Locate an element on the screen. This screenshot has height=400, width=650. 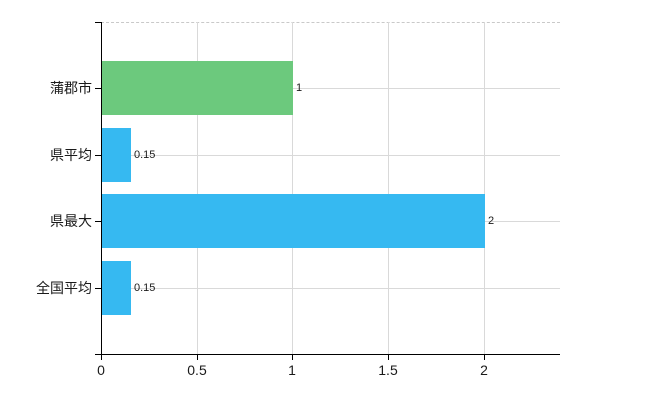
x-axis-tick-label: 2 is located at coordinates (484, 370).